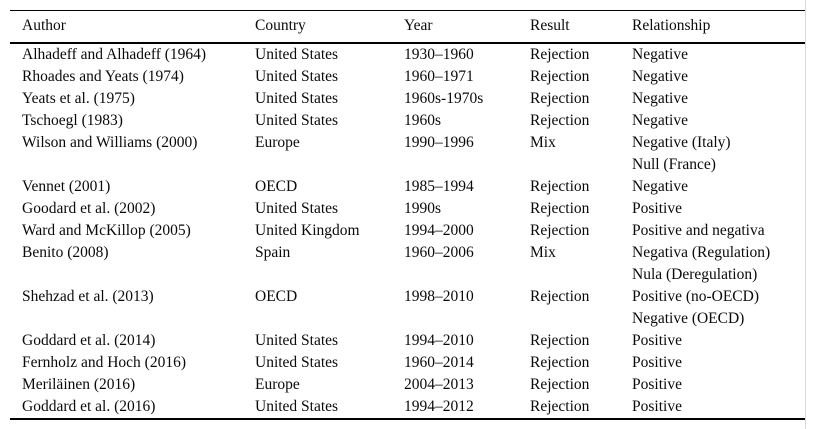 The image size is (815, 429). Describe the element at coordinates (439, 76) in the screenshot. I see `year-cell: 1960–1971` at that location.